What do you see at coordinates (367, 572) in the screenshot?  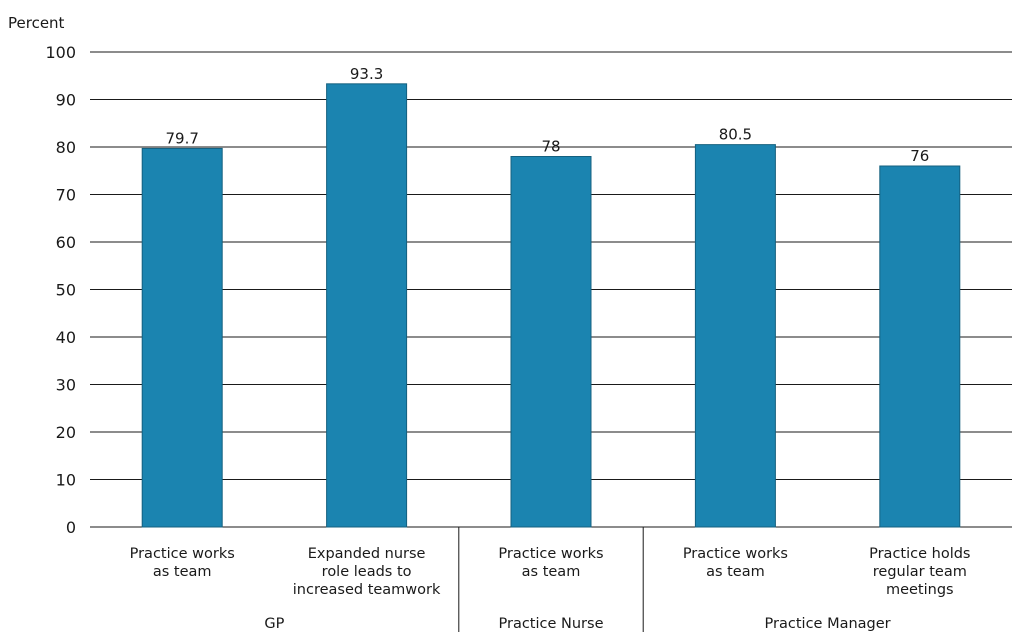 I see `category-label: role leads to` at bounding box center [367, 572].